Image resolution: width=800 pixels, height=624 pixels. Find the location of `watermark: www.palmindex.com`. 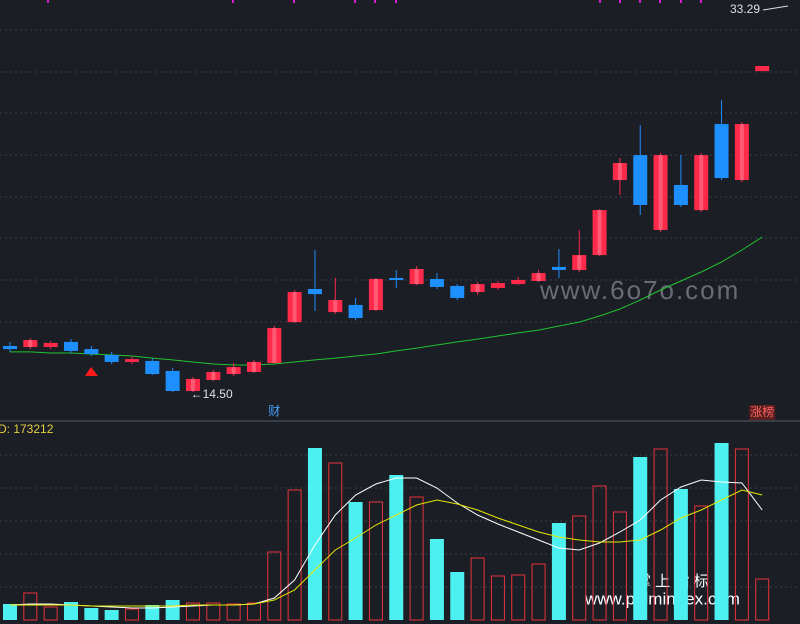

watermark: www.palmindex.com is located at coordinates (662, 598).